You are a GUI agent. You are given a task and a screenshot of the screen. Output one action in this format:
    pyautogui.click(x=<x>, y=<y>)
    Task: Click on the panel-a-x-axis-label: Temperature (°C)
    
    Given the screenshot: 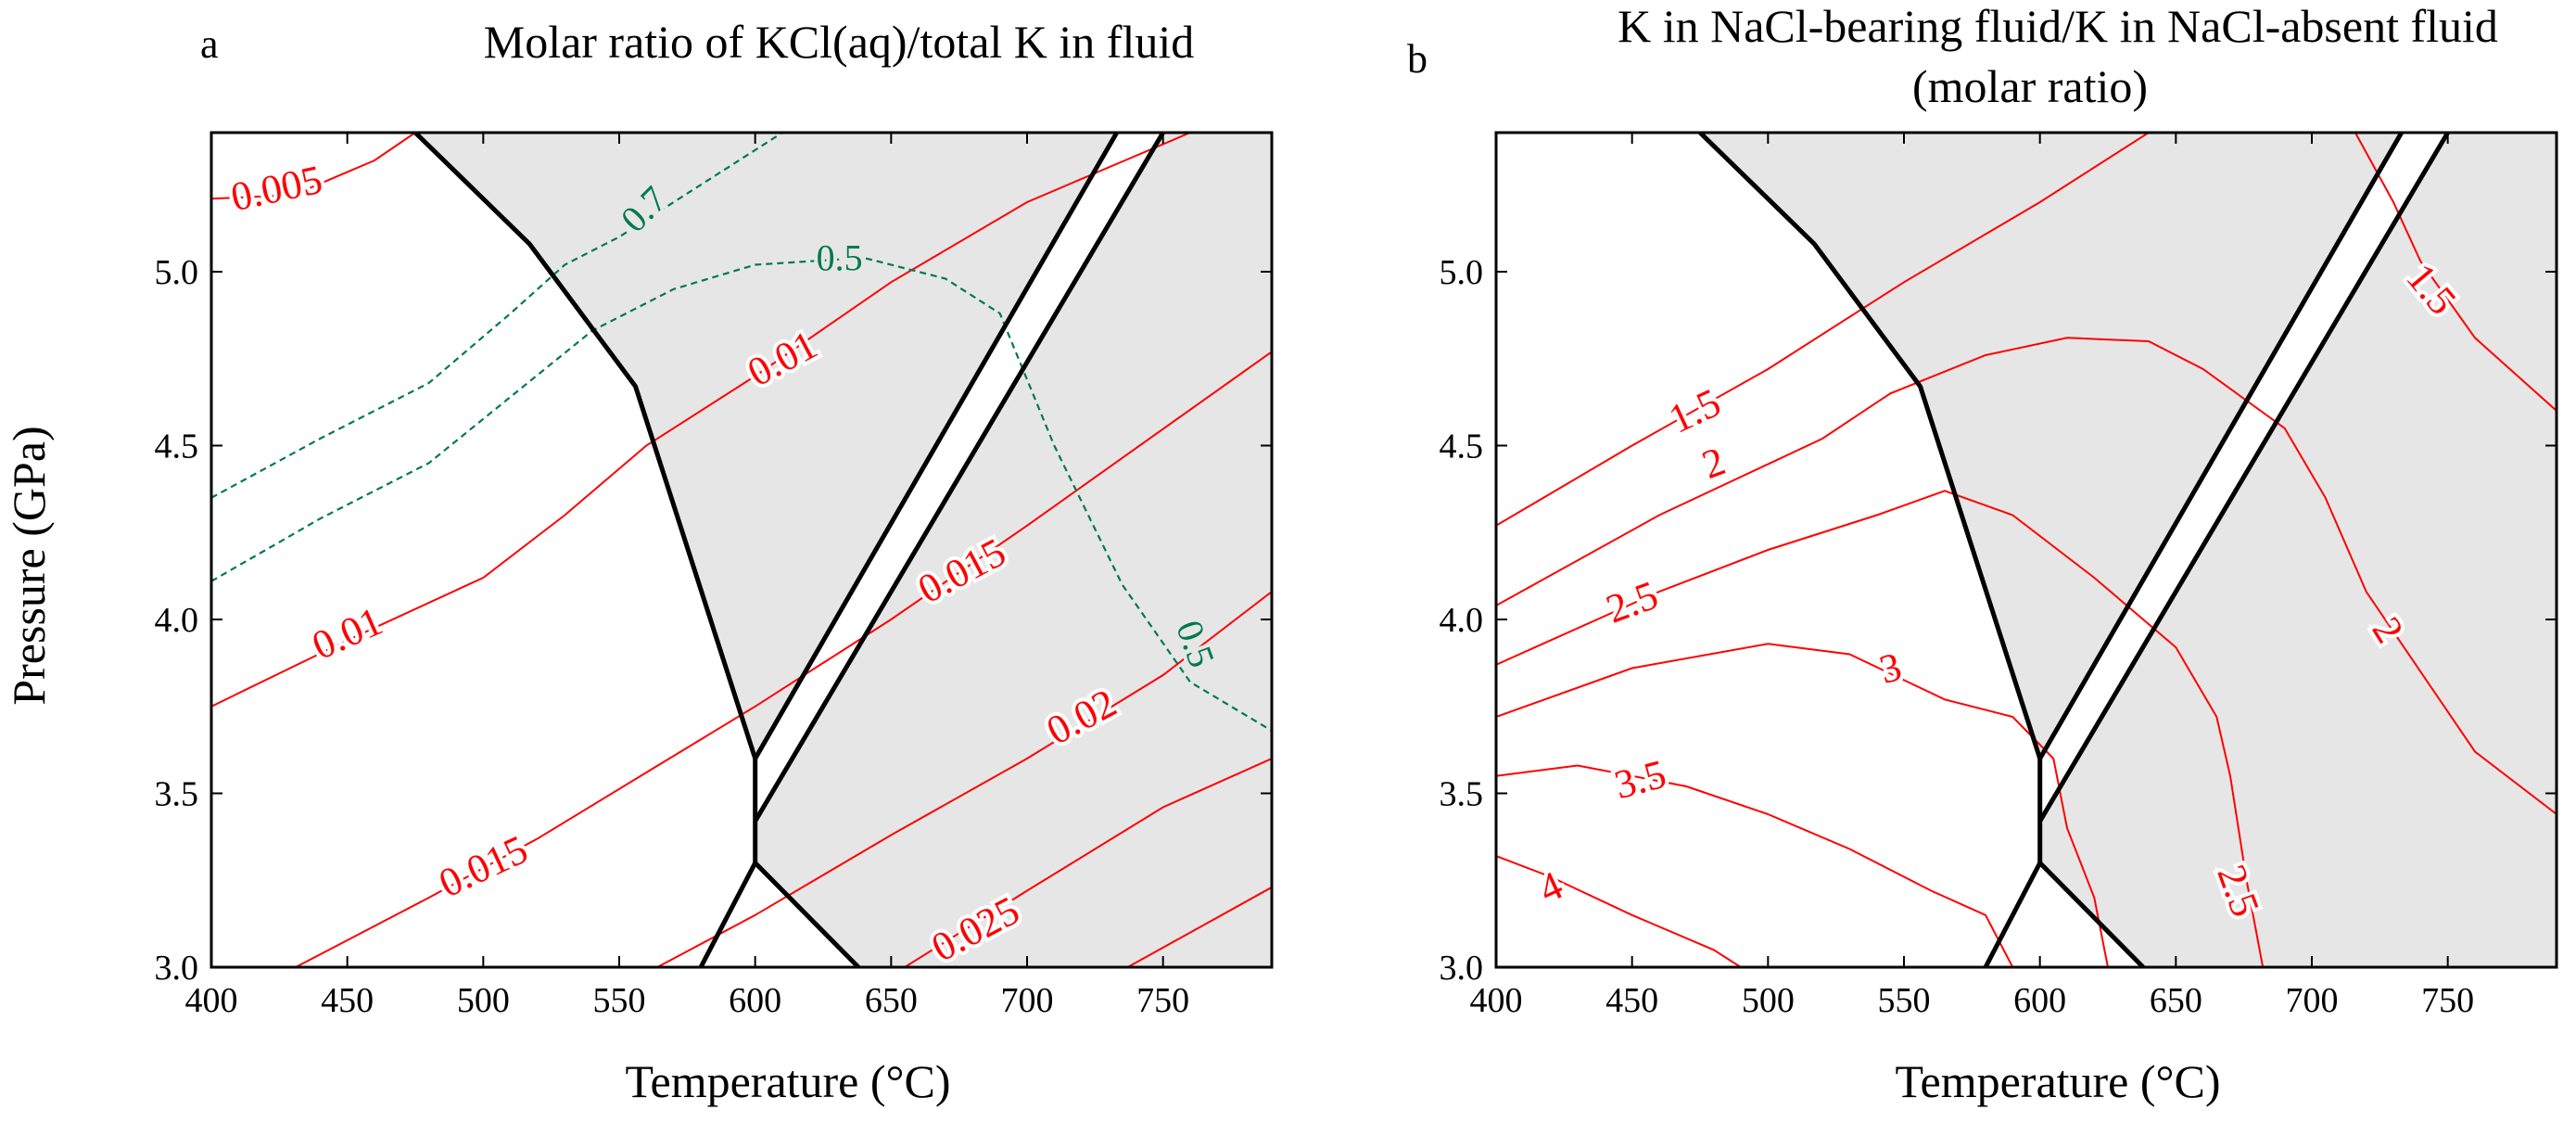 What is the action you would take?
    pyautogui.click(x=787, y=1081)
    